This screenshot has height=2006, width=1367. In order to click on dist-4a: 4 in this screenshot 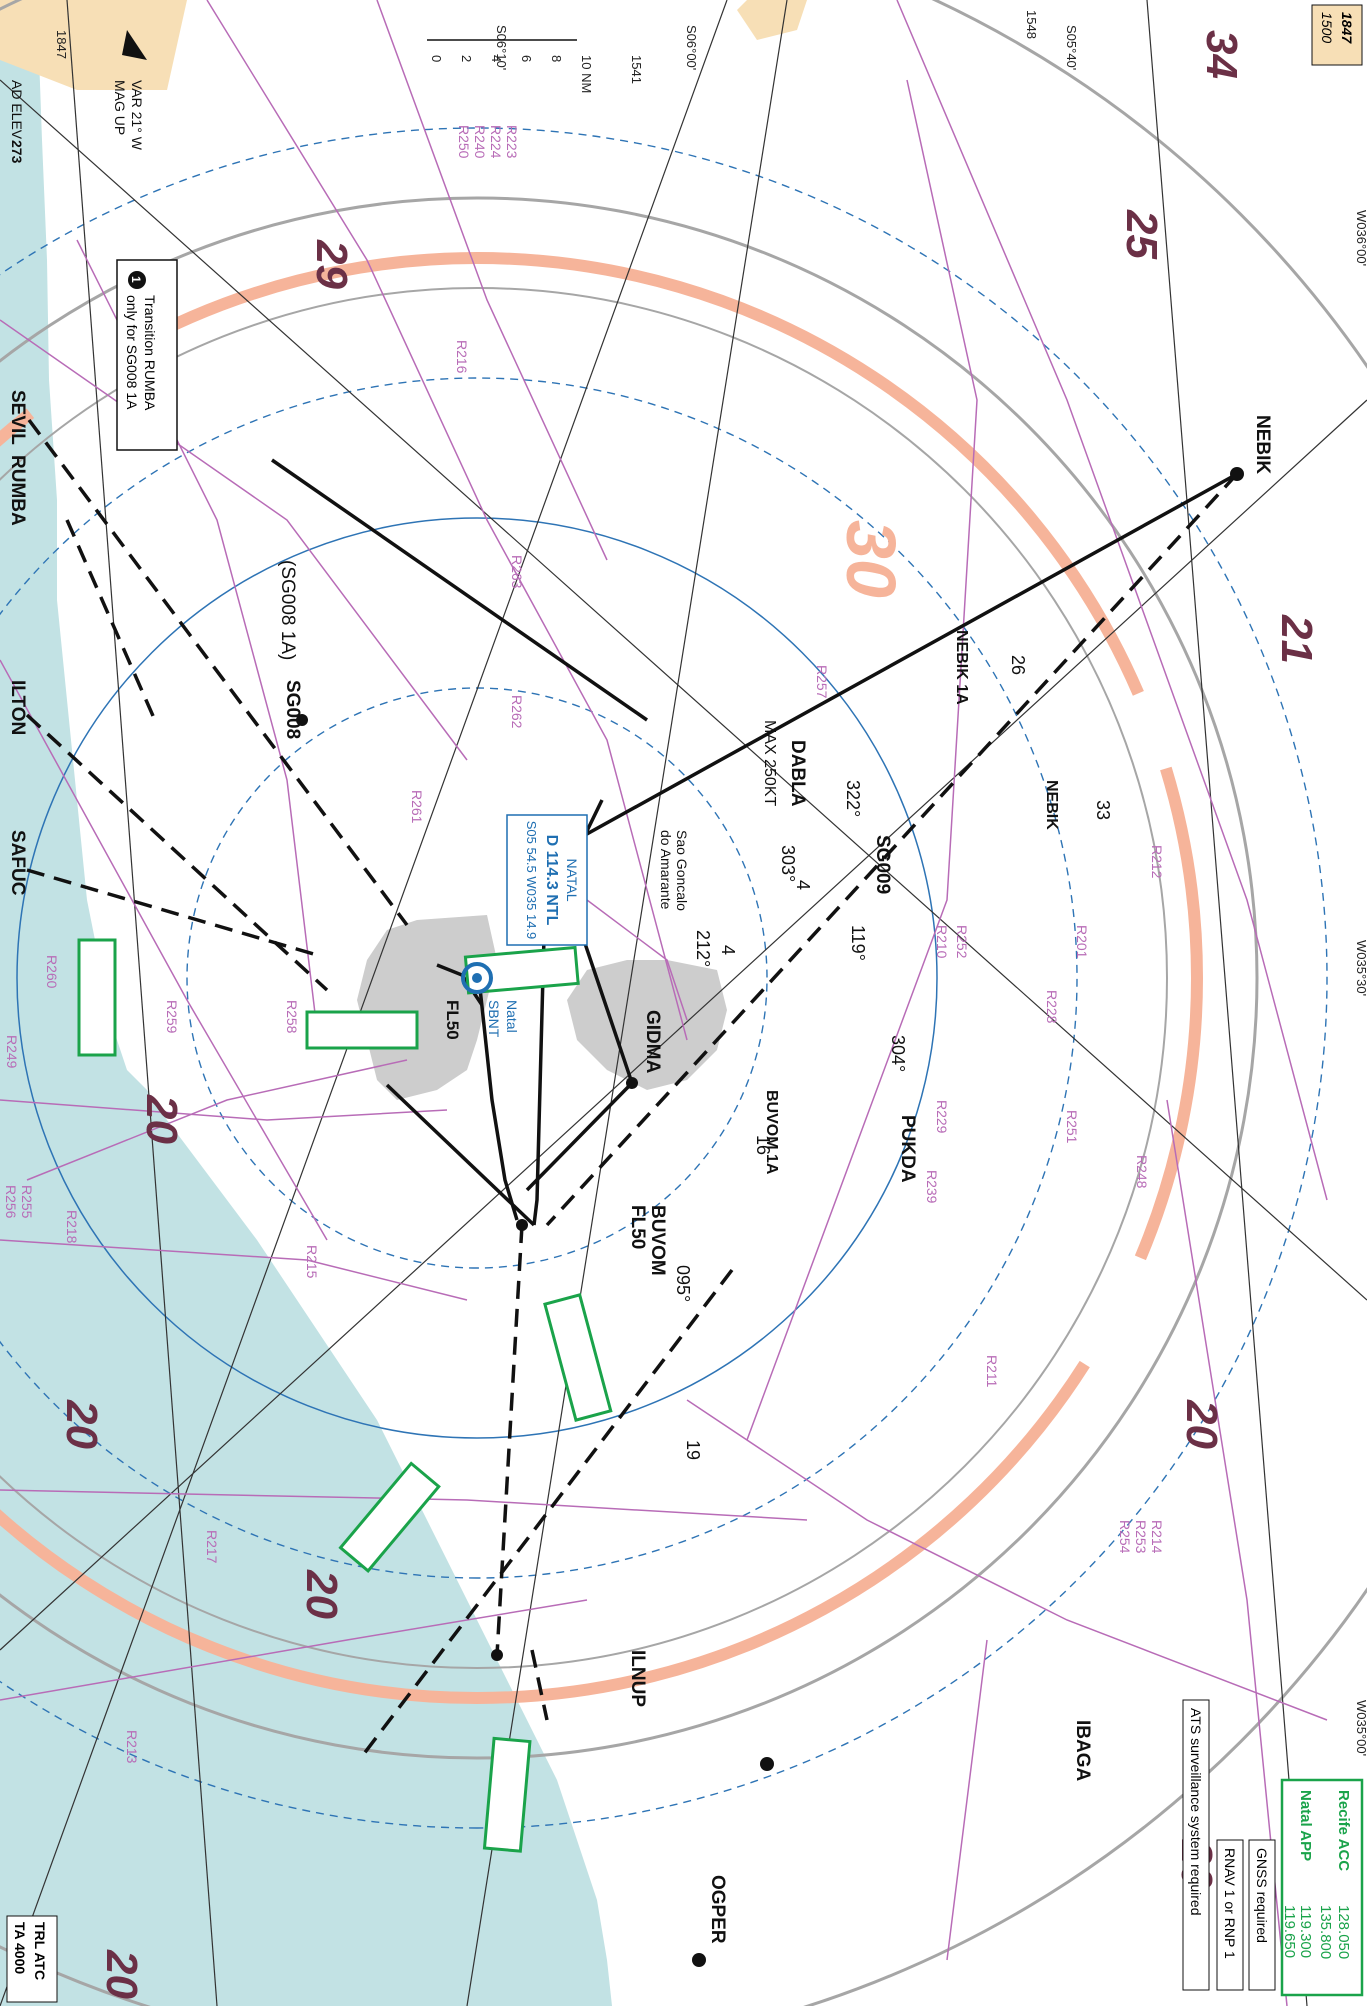, I will do `click(803, 885)`.